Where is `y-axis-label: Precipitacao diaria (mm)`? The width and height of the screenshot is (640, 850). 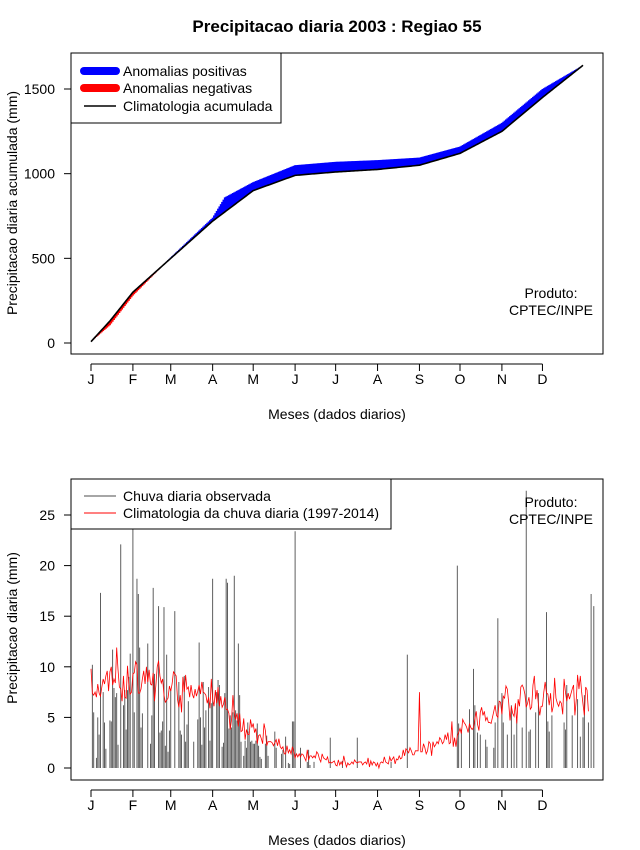 y-axis-label: Precipitacao diaria (mm) is located at coordinates (12, 628).